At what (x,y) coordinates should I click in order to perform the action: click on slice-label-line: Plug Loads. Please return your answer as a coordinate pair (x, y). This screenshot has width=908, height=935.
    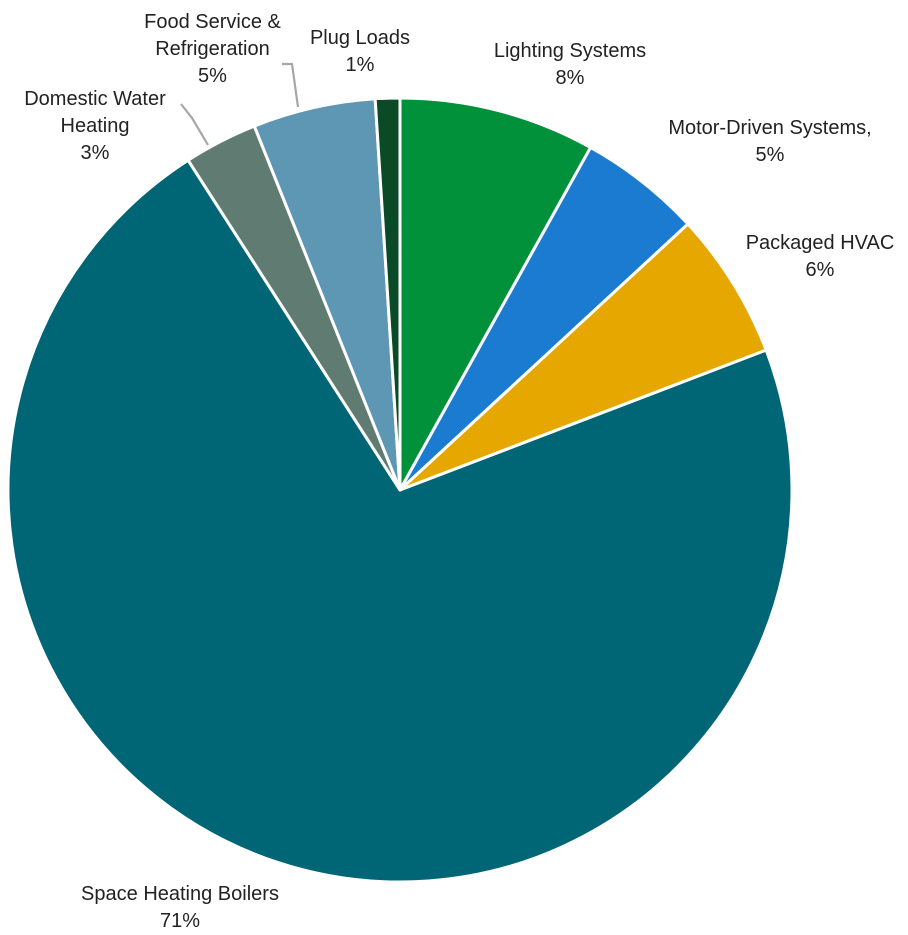
    Looking at the image, I should click on (360, 38).